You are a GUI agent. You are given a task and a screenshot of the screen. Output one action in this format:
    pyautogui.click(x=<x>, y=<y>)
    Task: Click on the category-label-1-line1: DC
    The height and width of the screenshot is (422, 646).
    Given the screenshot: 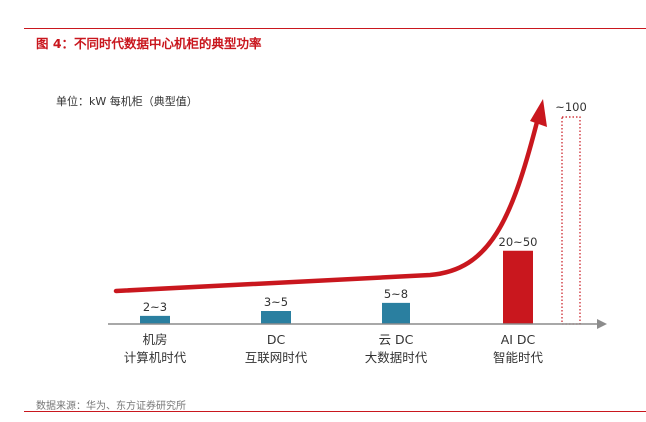 What is the action you would take?
    pyautogui.click(x=276, y=339)
    